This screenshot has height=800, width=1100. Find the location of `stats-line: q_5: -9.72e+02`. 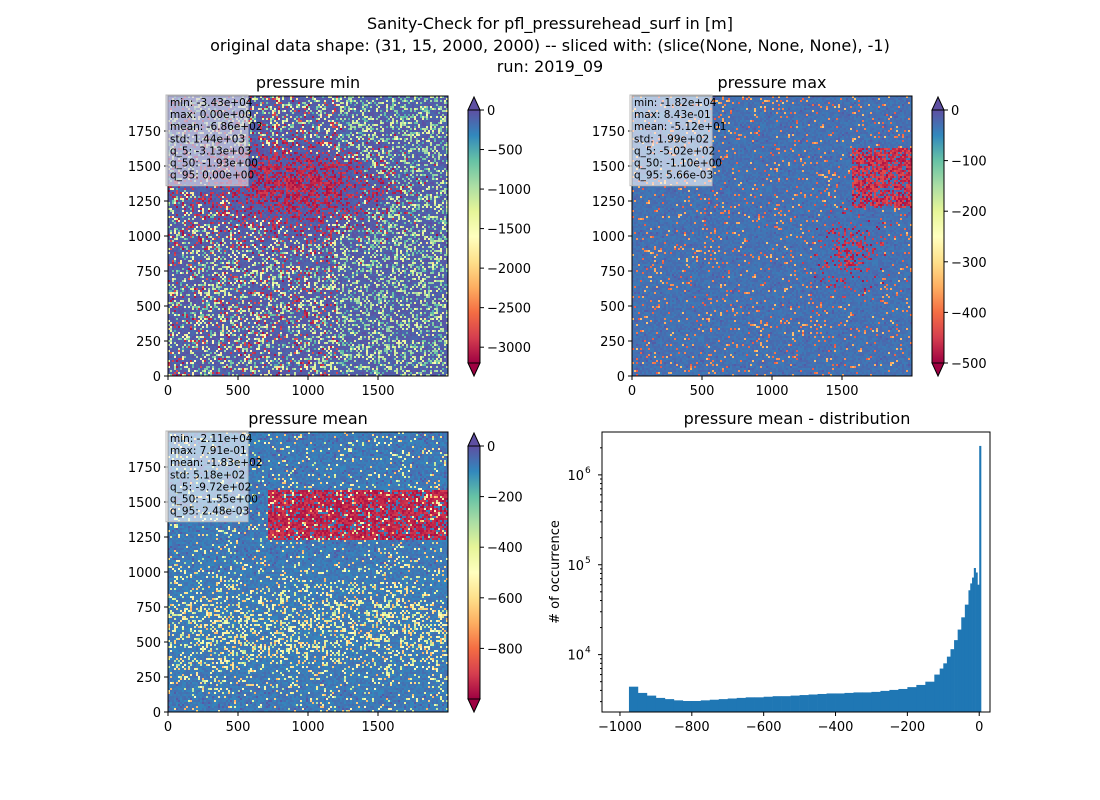

stats-line: q_5: -9.72e+02 is located at coordinates (210, 487).